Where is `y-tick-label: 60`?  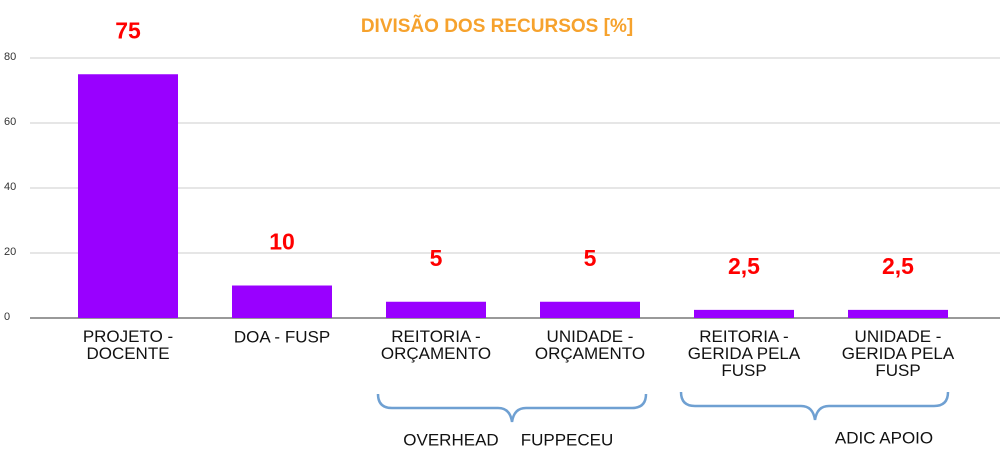 y-tick-label: 60 is located at coordinates (10, 122).